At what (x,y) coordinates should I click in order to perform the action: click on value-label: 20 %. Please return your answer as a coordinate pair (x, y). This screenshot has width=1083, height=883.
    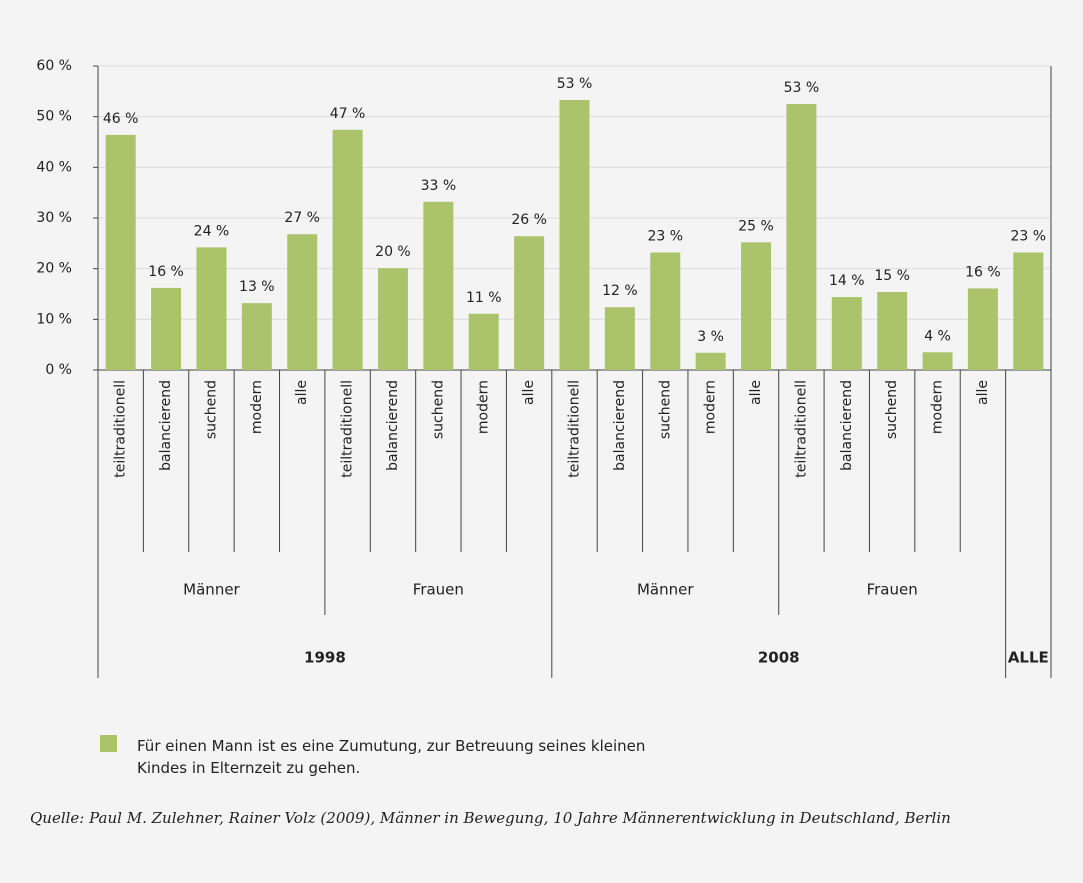
    Looking at the image, I should click on (393, 252).